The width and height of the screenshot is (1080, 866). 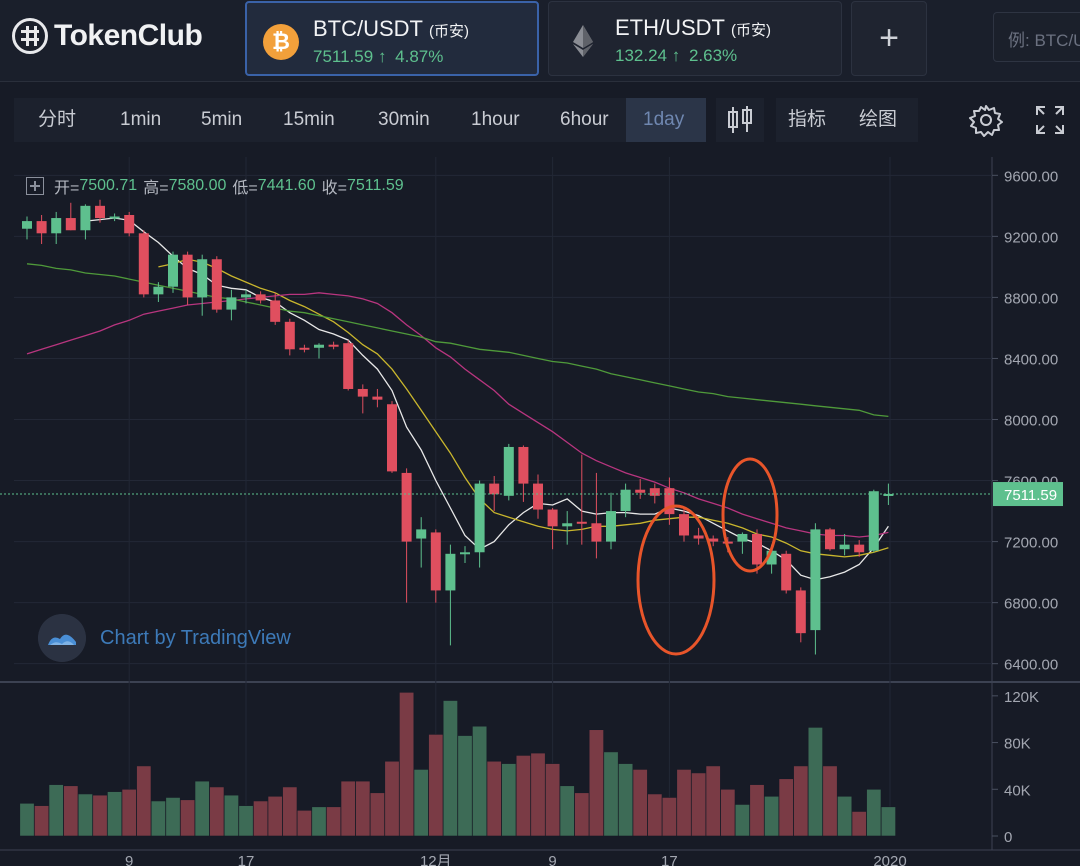 What do you see at coordinates (30, 36) in the screenshot?
I see `tokenclub-logo-icon` at bounding box center [30, 36].